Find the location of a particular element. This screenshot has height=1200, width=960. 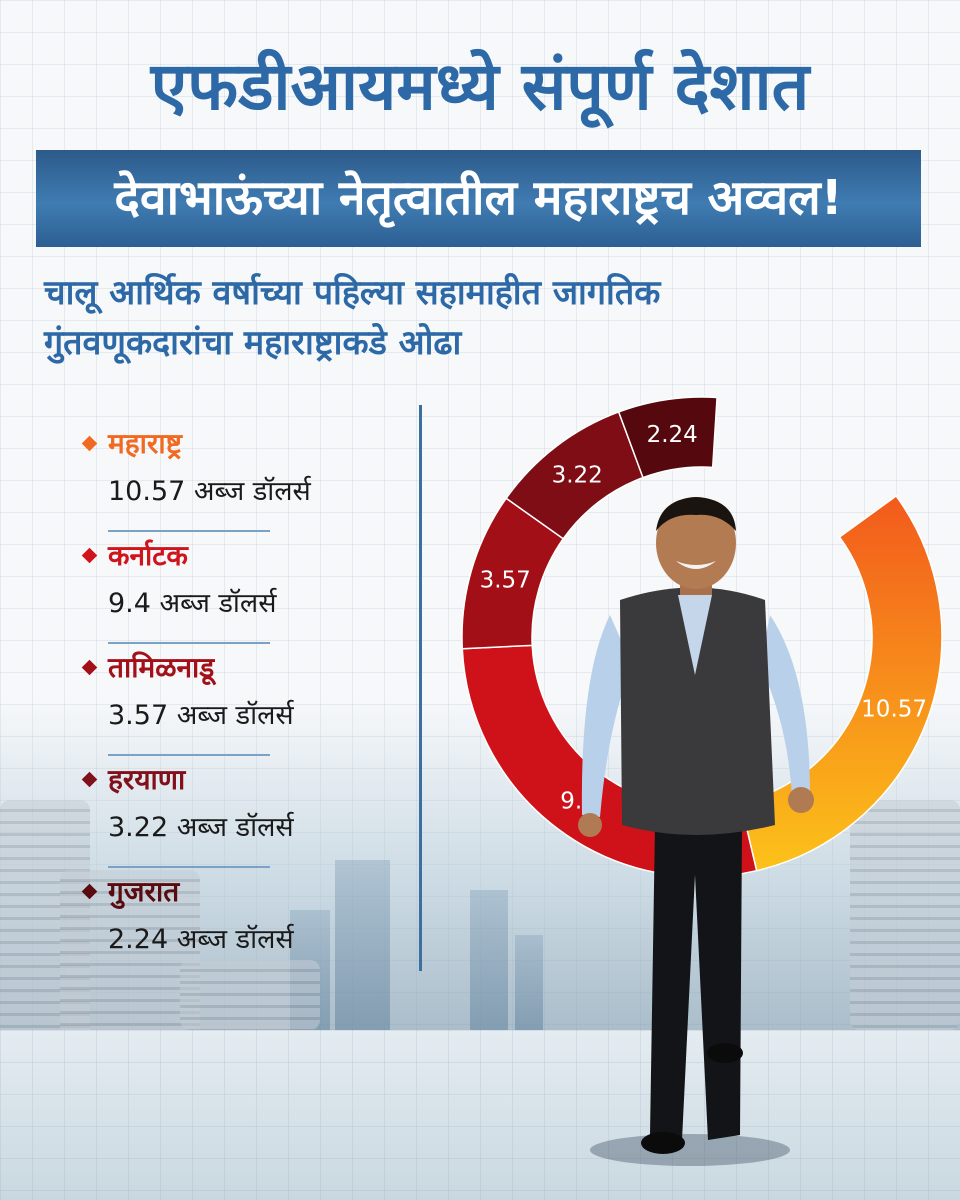

hair-shape is located at coordinates (696, 514).